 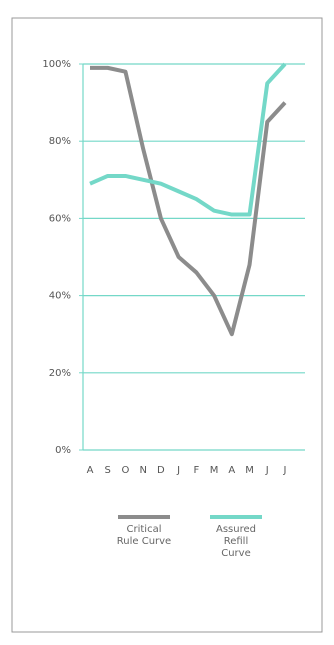 What do you see at coordinates (144, 535) in the screenshot?
I see `legend-label: Critical Rule Curve` at bounding box center [144, 535].